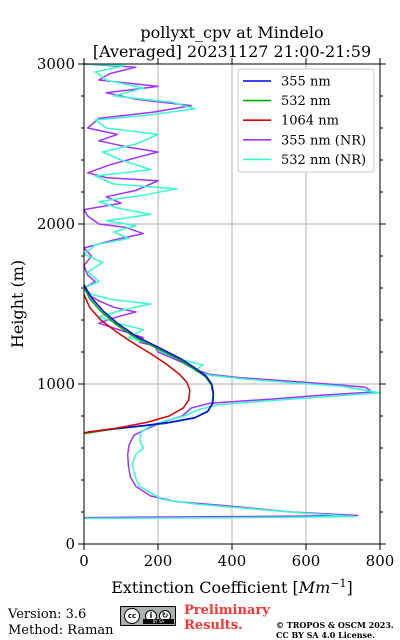 Image resolution: width=400 pixels, height=640 pixels. Describe the element at coordinates (310, 121) in the screenshot. I see `legend-label: 1064 nm` at that location.